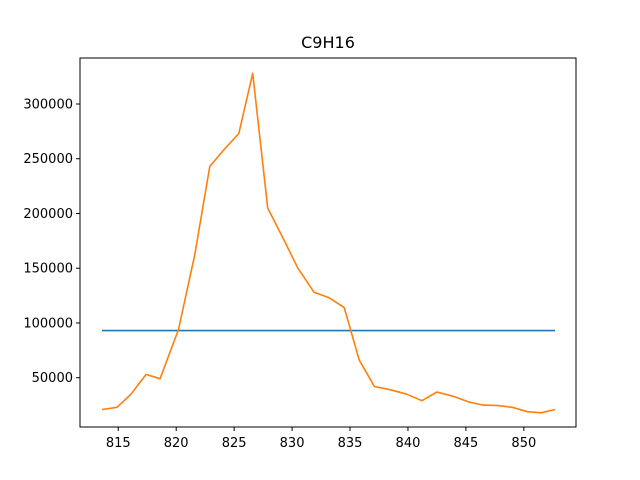 Image resolution: width=640 pixels, height=480 pixels. Describe the element at coordinates (48, 104) in the screenshot. I see `y-tick-label: 300000` at that location.